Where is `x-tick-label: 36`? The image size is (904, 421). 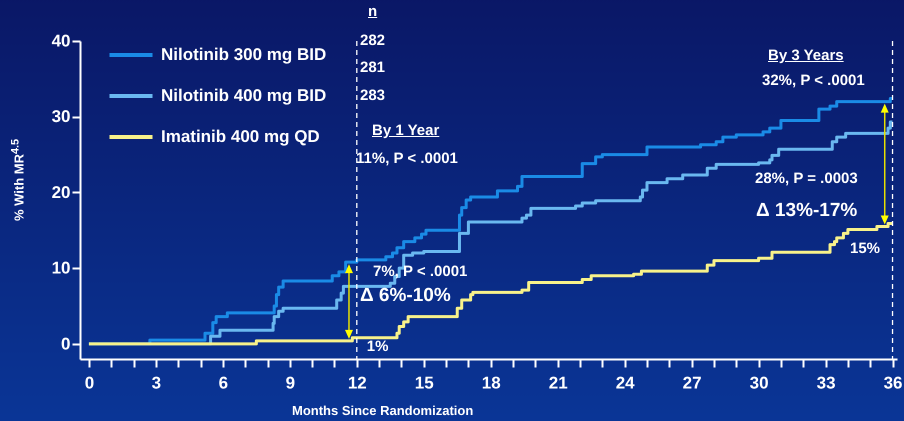
x-tick-label: 36 is located at coordinates (893, 383).